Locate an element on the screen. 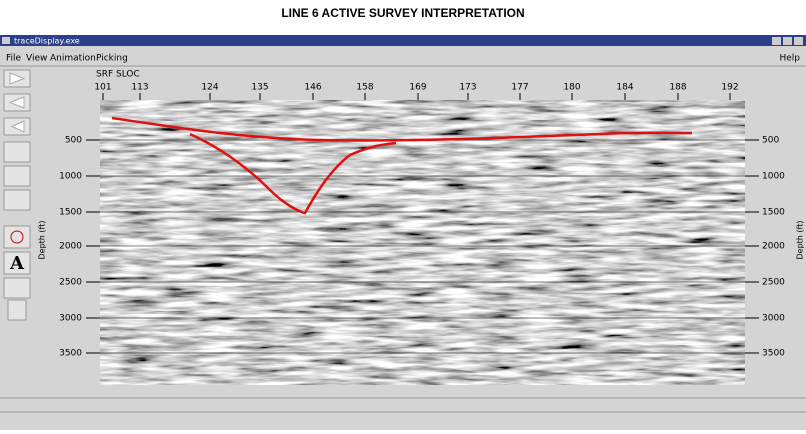 This screenshot has width=806, height=434. right-depth-label: 3500 is located at coordinates (773, 354).